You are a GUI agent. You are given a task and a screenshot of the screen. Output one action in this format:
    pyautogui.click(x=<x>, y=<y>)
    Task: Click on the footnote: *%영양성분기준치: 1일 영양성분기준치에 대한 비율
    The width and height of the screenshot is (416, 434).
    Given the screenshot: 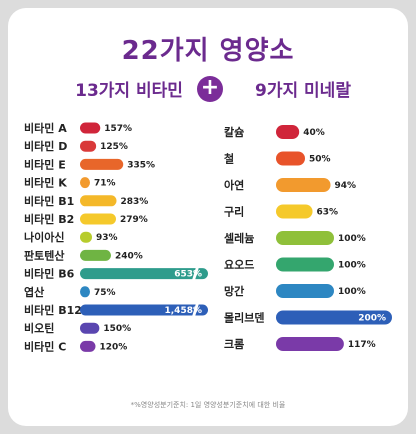 What is the action you would take?
    pyautogui.click(x=208, y=405)
    